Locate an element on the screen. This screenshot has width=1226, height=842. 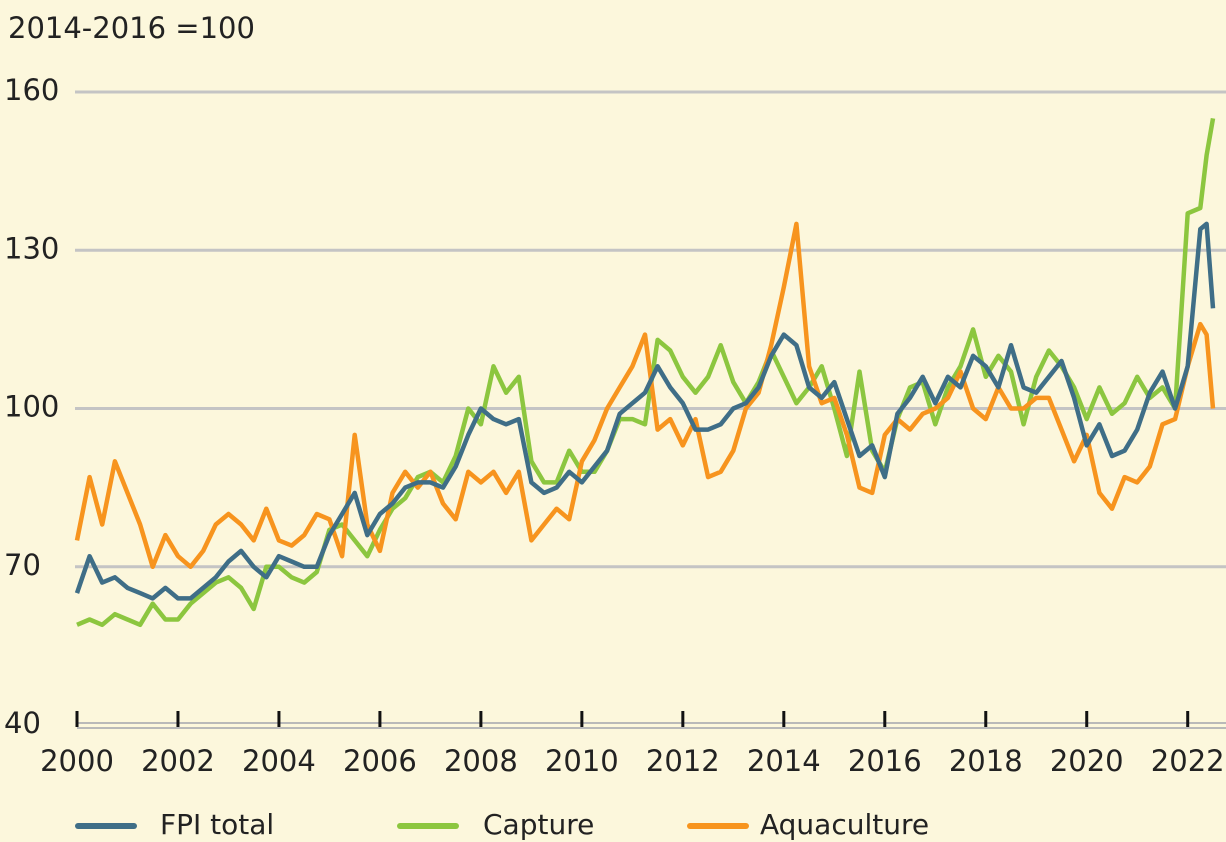
x-tick-label: 2008 is located at coordinates (481, 761).